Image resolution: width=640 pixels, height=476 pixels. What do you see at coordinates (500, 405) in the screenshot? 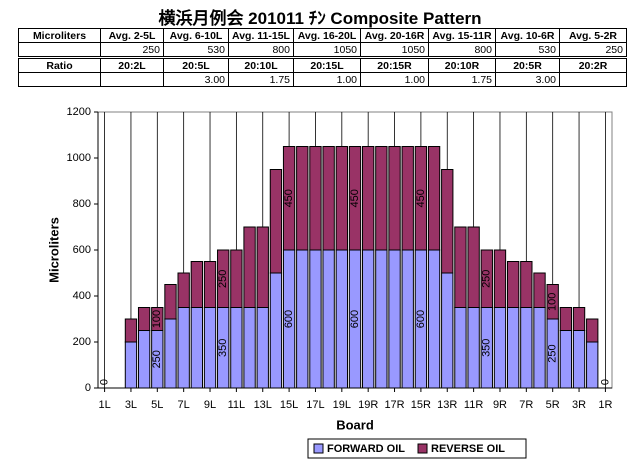
I see `x-tick-label: 9R` at bounding box center [500, 405].